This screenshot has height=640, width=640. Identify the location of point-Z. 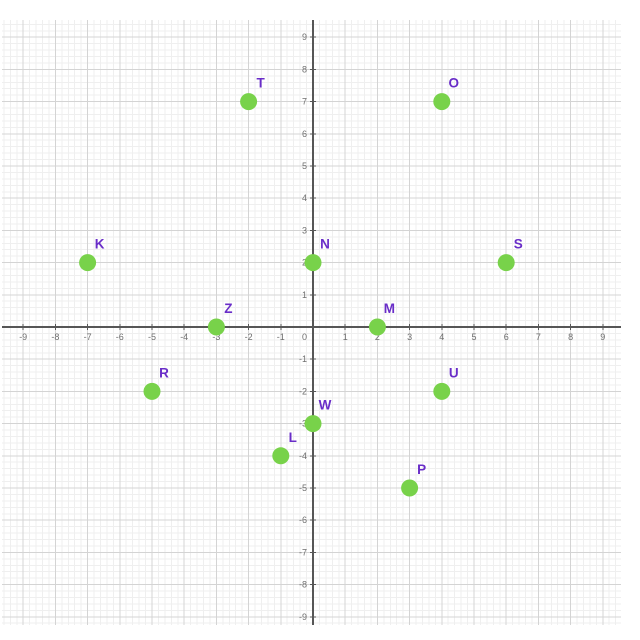
(216, 327).